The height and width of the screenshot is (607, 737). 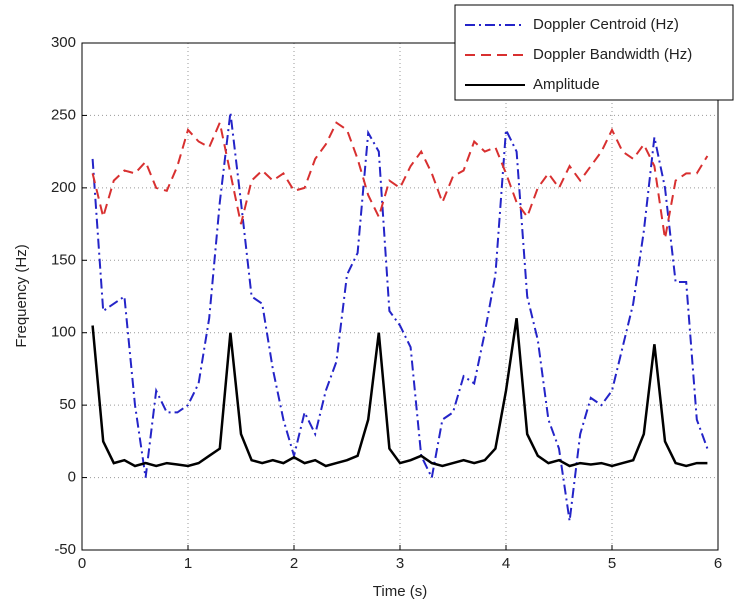 I want to click on x-axis-label: Time (s), so click(x=400, y=591).